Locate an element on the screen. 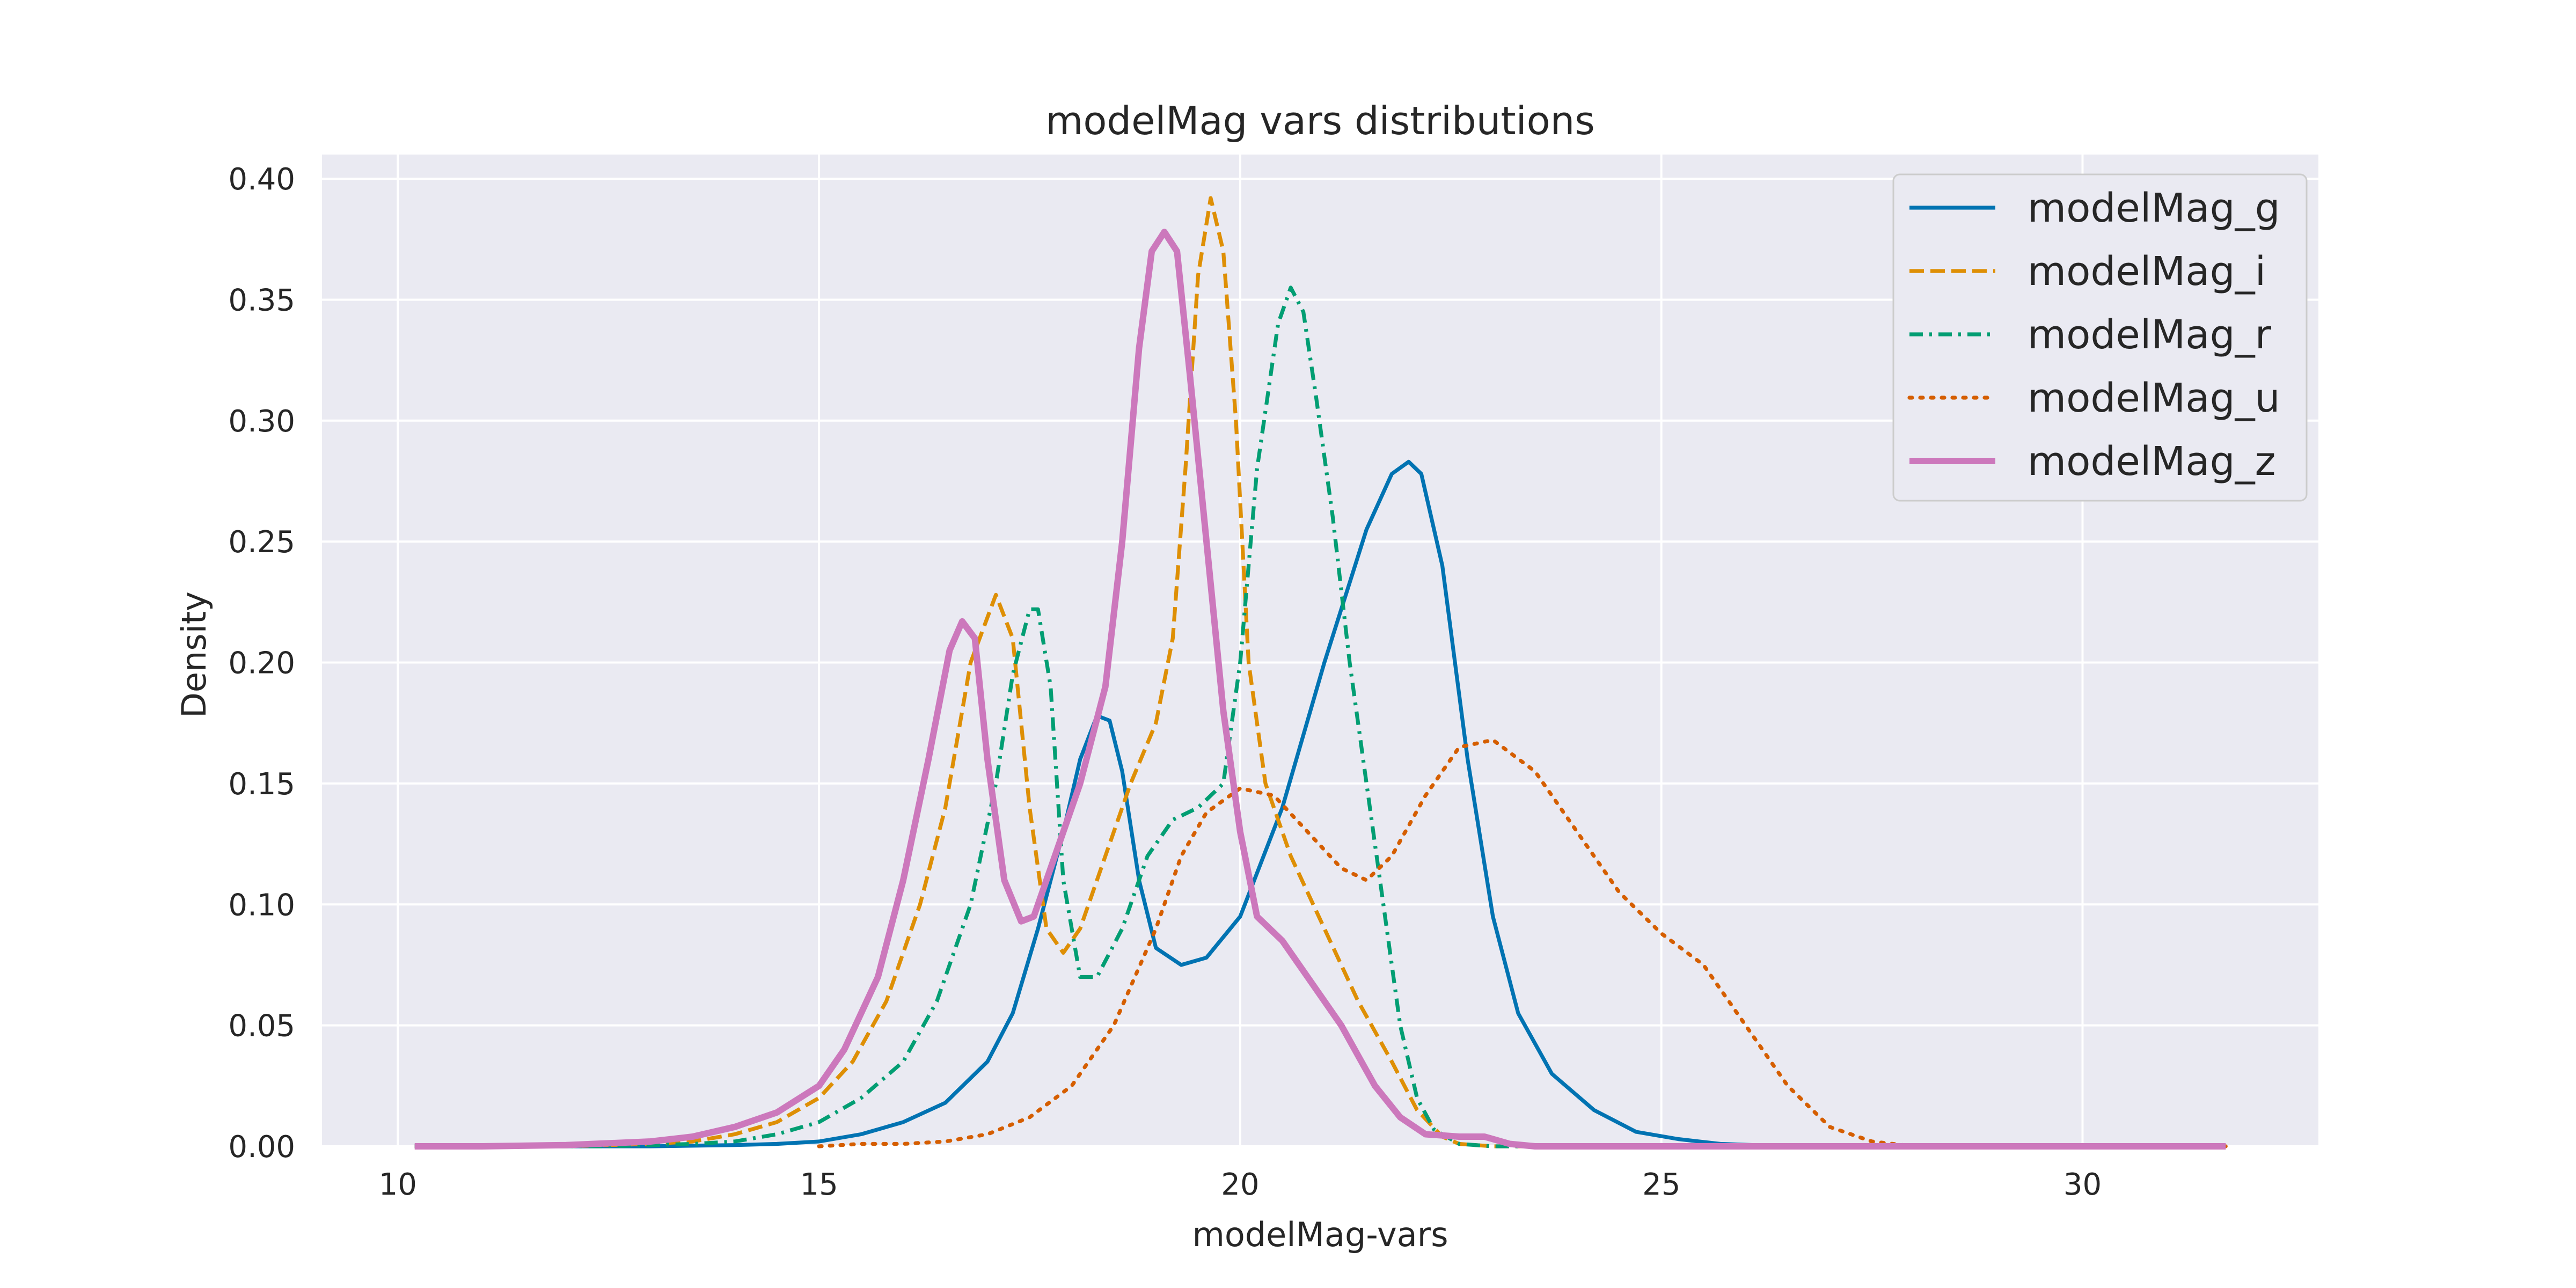 Image resolution: width=2576 pixels, height=1288 pixels. y-tick-label: 0.40 is located at coordinates (261, 179).